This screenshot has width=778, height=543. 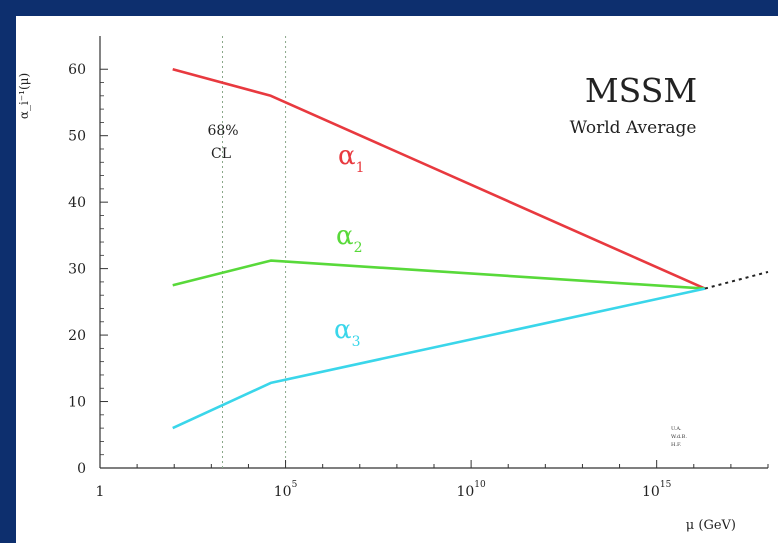 What do you see at coordinates (77, 270) in the screenshot?
I see `y-tick-label: 30` at bounding box center [77, 270].